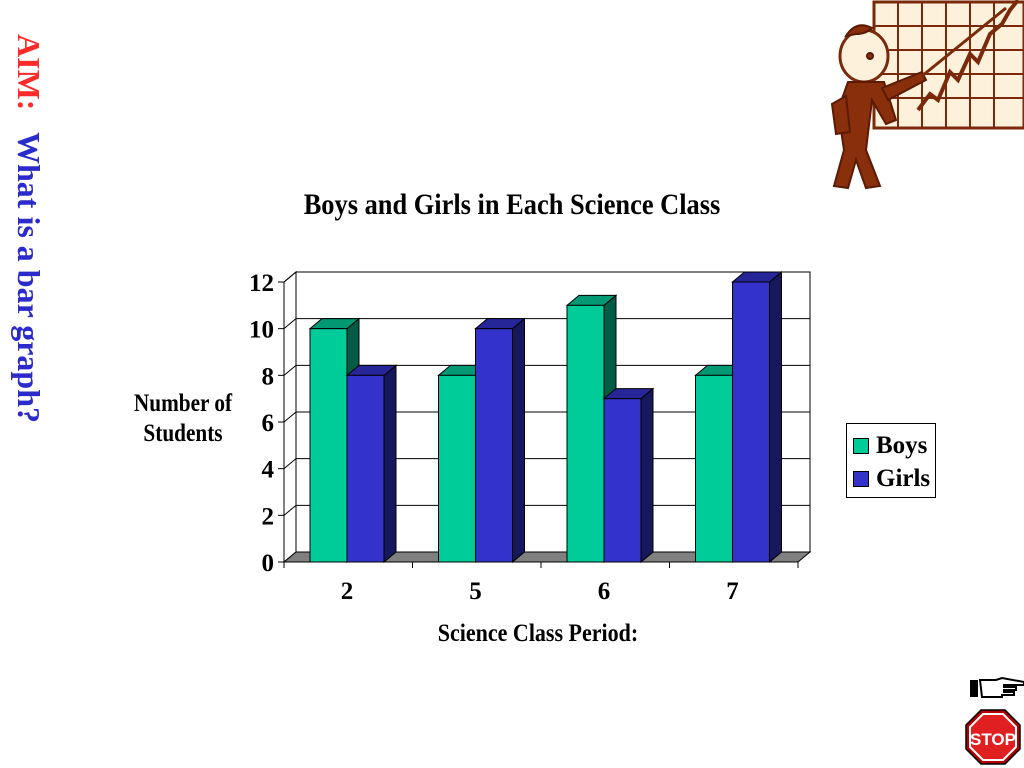  I want to click on clipart-man, so click(918, 98).